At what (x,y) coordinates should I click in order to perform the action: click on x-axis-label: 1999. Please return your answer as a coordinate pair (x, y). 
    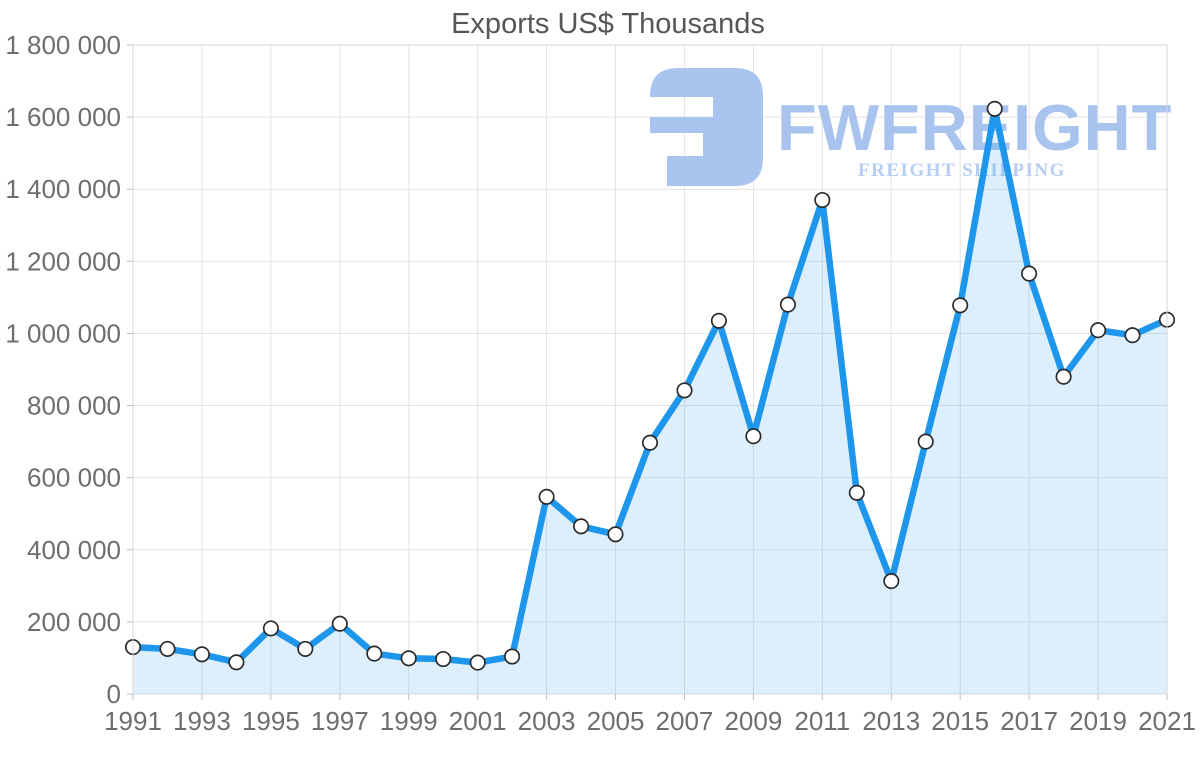
    Looking at the image, I should click on (409, 721).